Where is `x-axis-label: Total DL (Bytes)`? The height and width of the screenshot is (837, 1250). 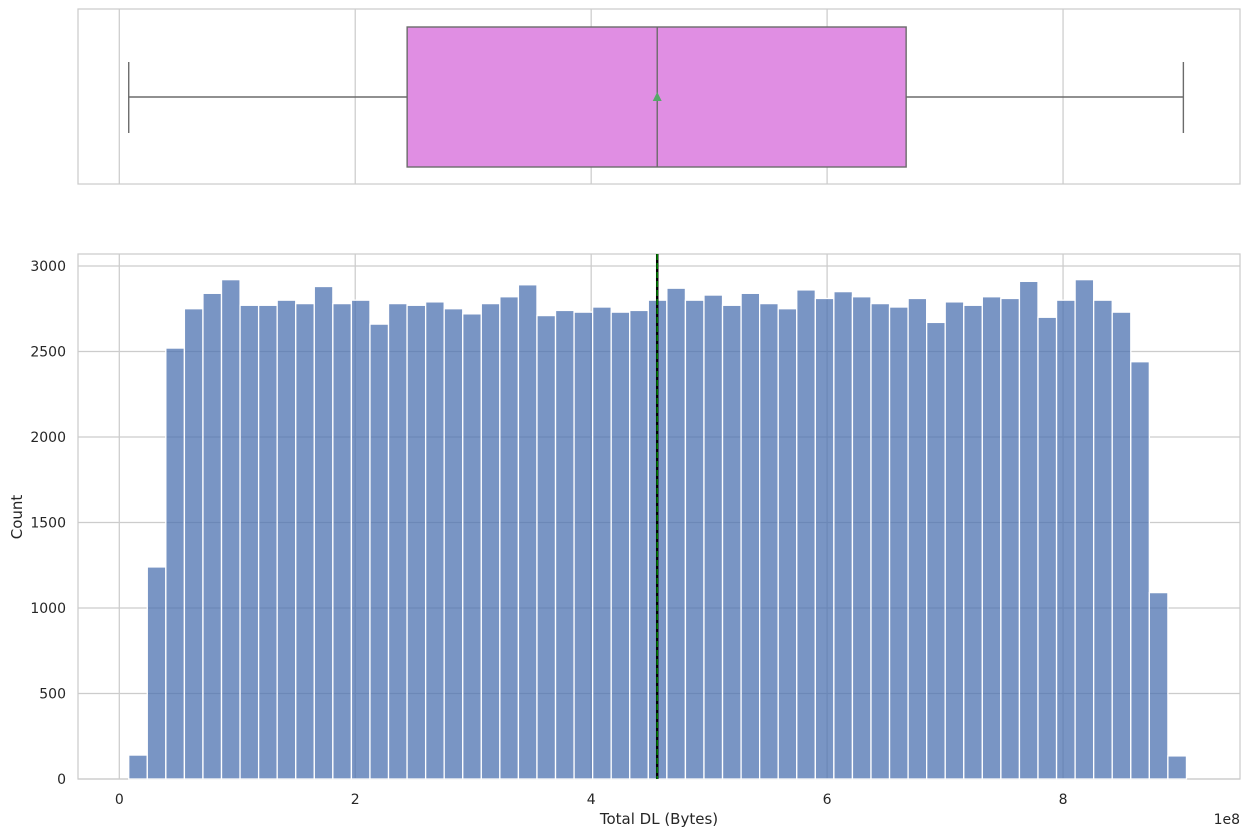
x-axis-label: Total DL (Bytes) is located at coordinates (658, 819).